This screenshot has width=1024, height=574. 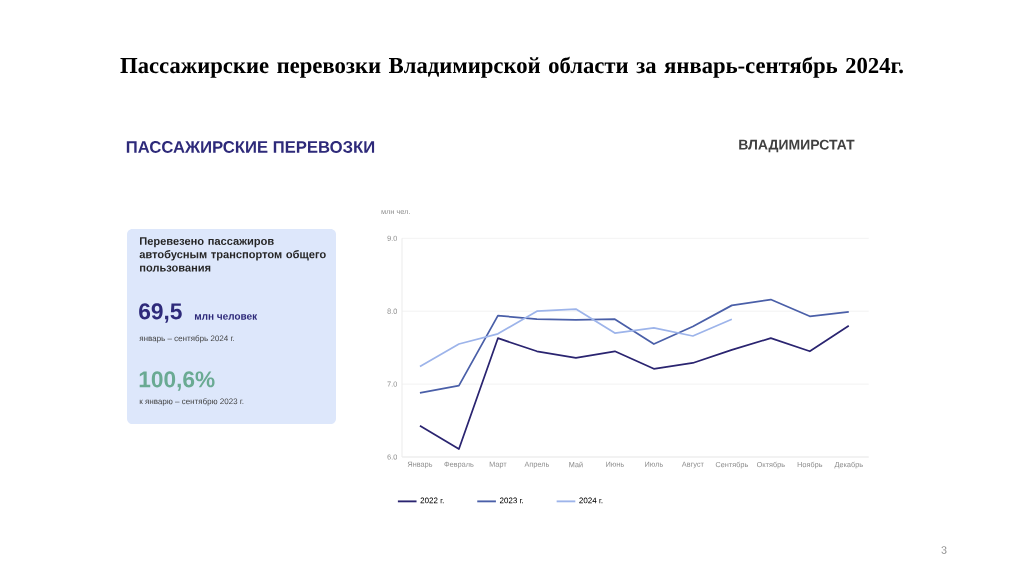 I want to click on text: ВЛАДИМИРСТАТ, so click(x=797, y=146).